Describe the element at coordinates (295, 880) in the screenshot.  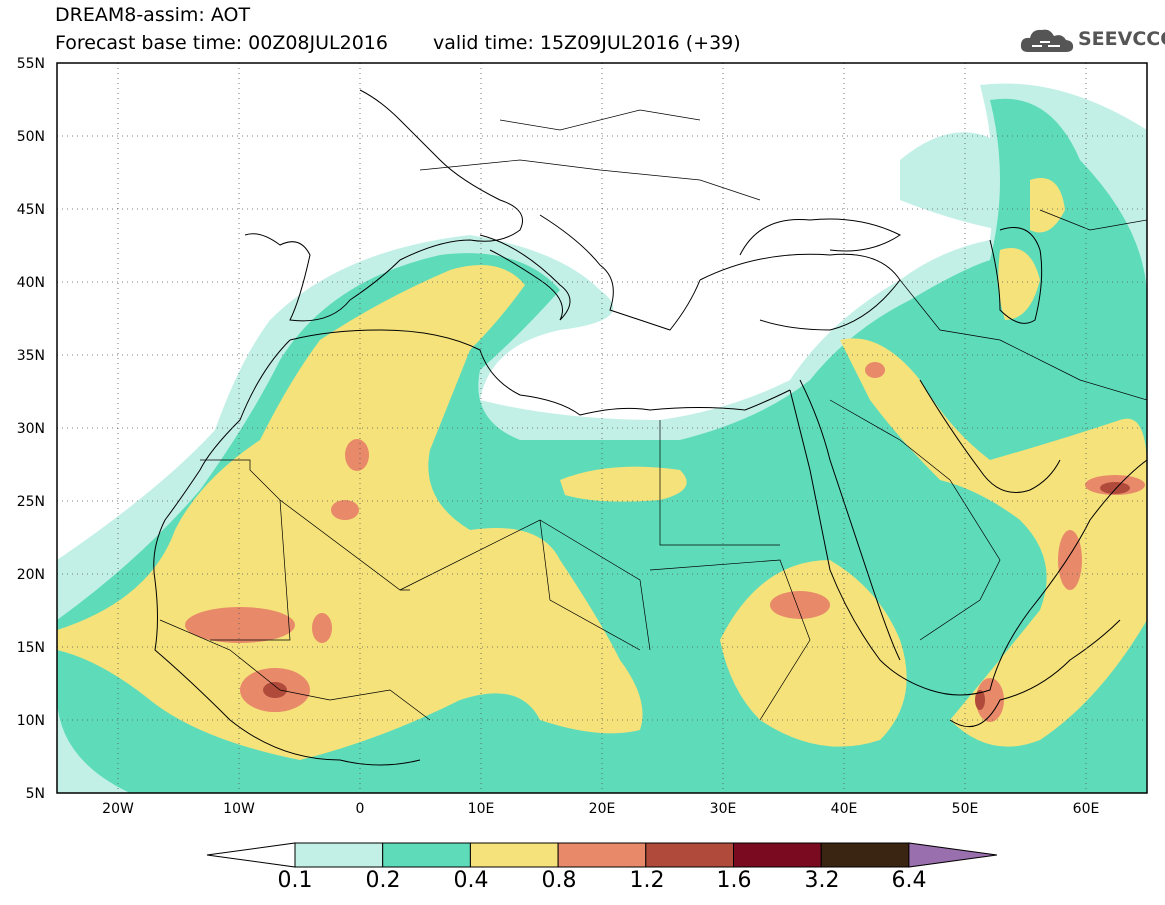
I see `colorbar-label: 0.1` at that location.